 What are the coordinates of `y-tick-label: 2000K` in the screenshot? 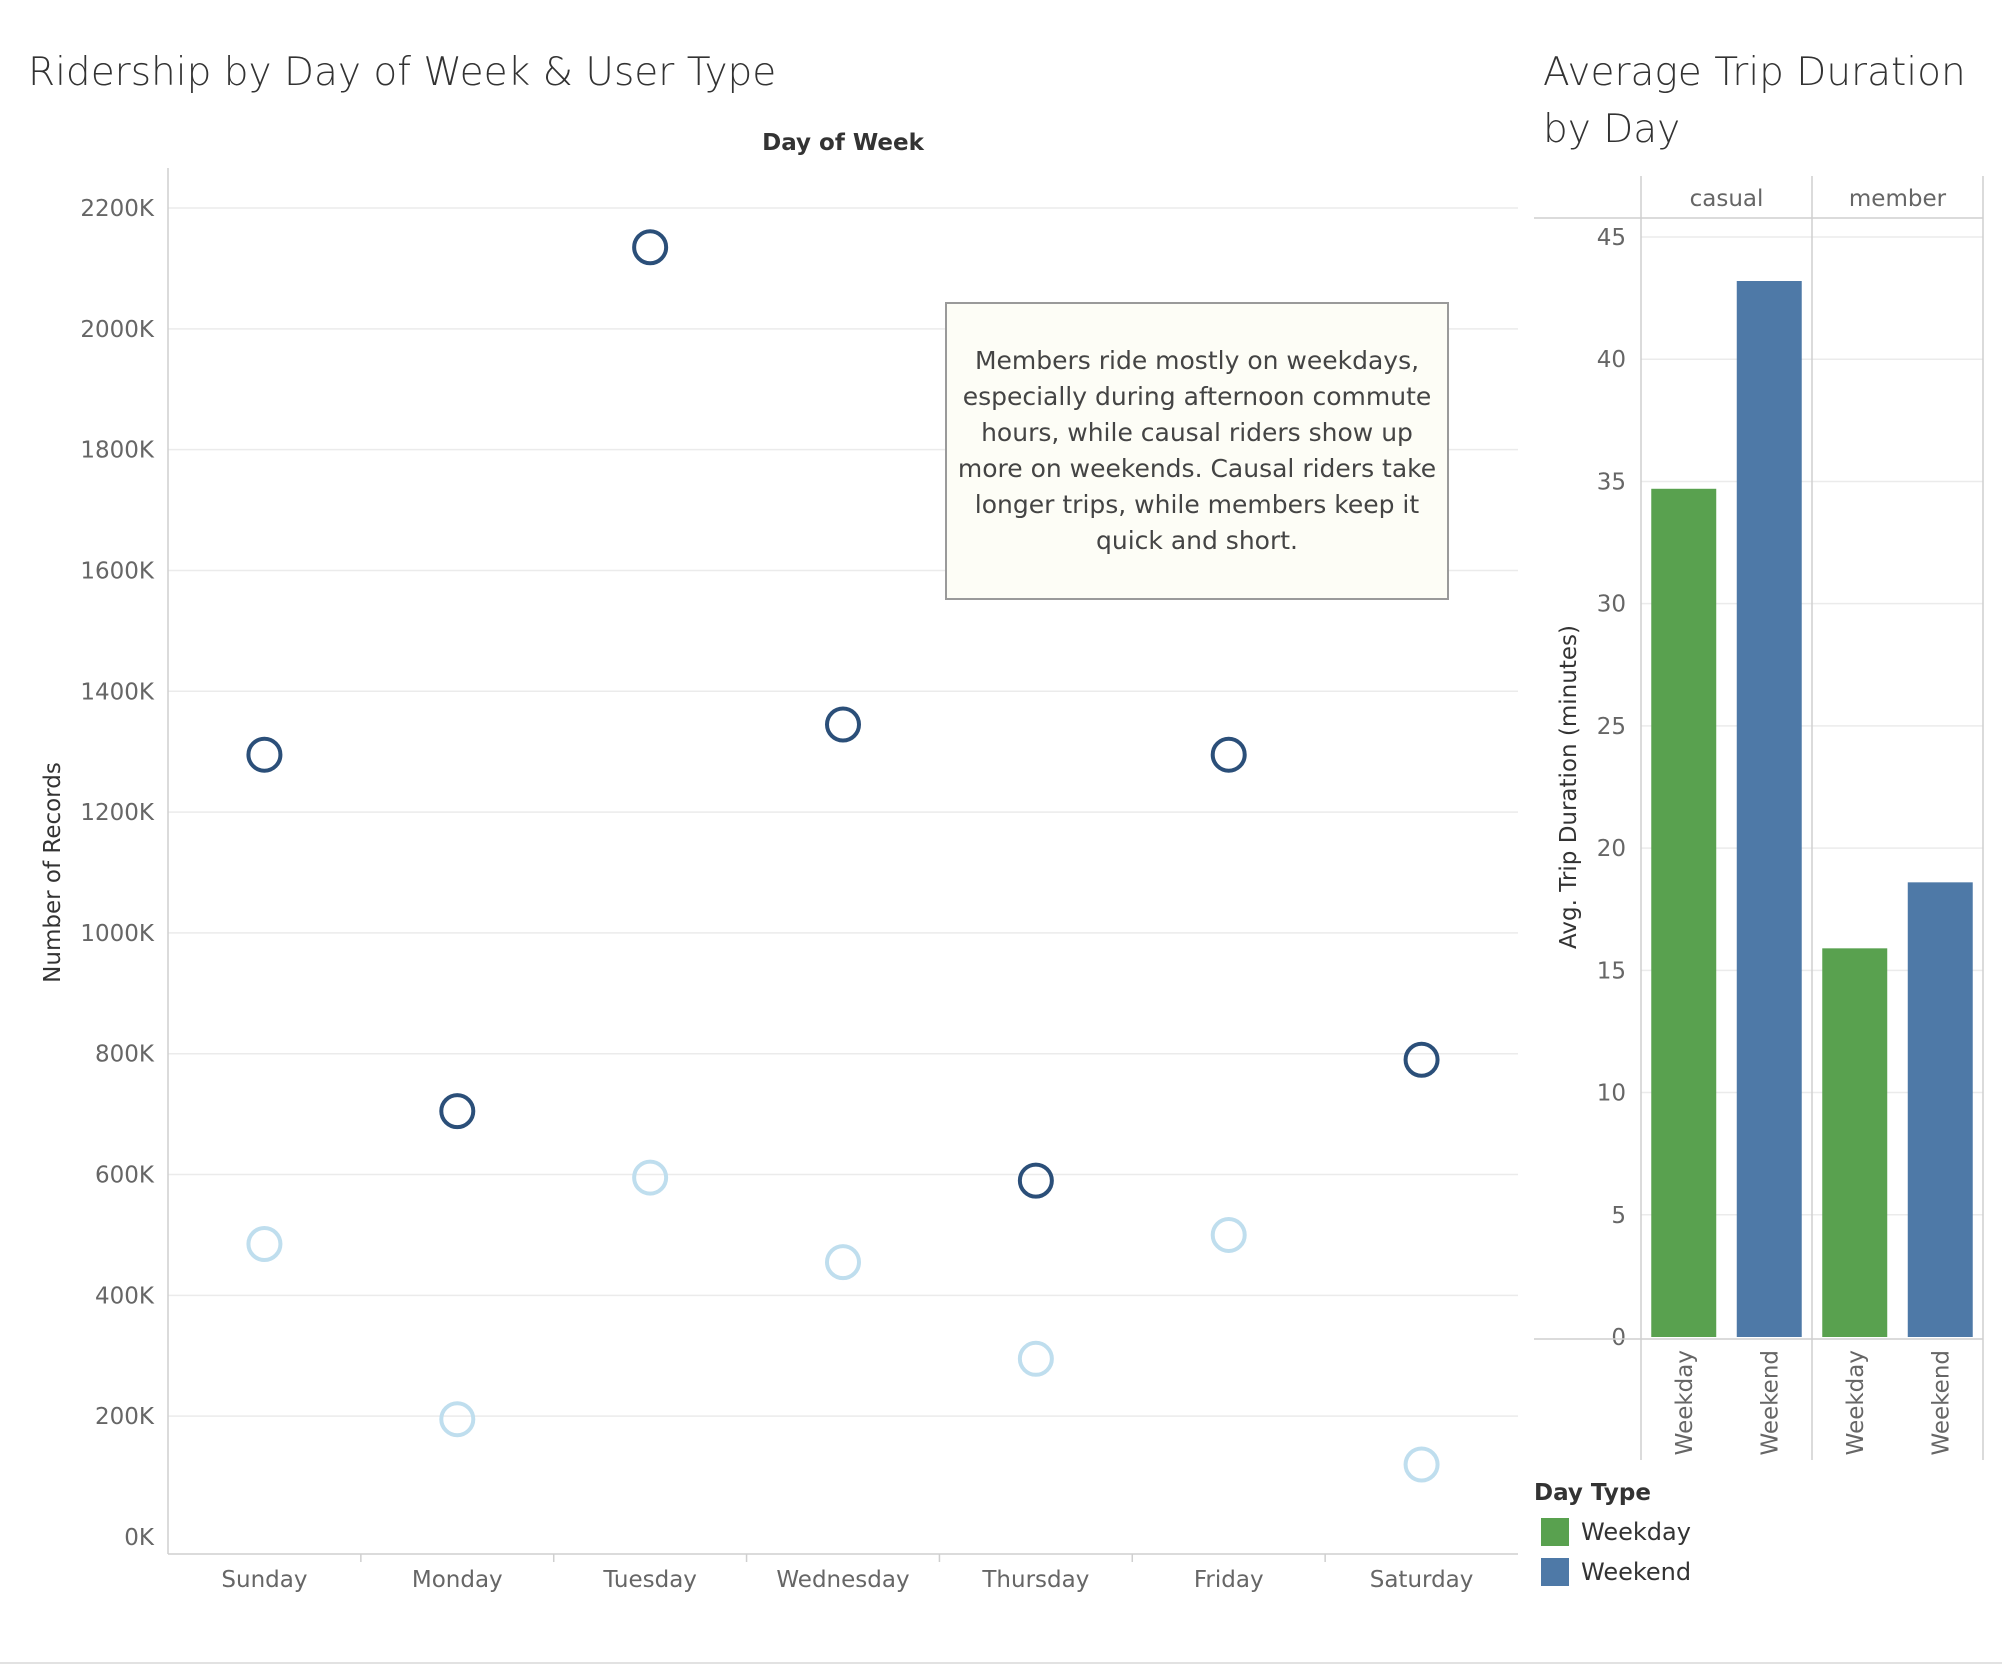 It's located at (117, 330).